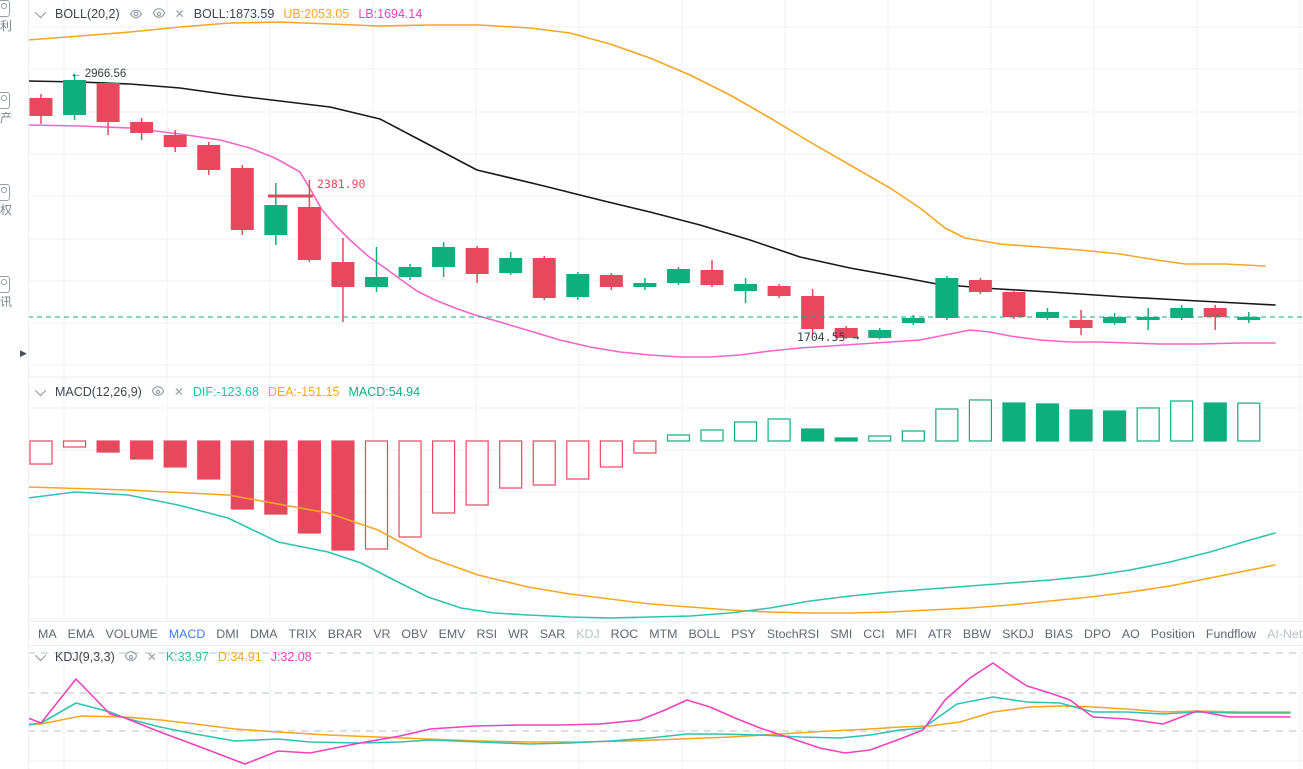 The height and width of the screenshot is (769, 1303). I want to click on sidebar-item-label: 权, so click(6, 210).